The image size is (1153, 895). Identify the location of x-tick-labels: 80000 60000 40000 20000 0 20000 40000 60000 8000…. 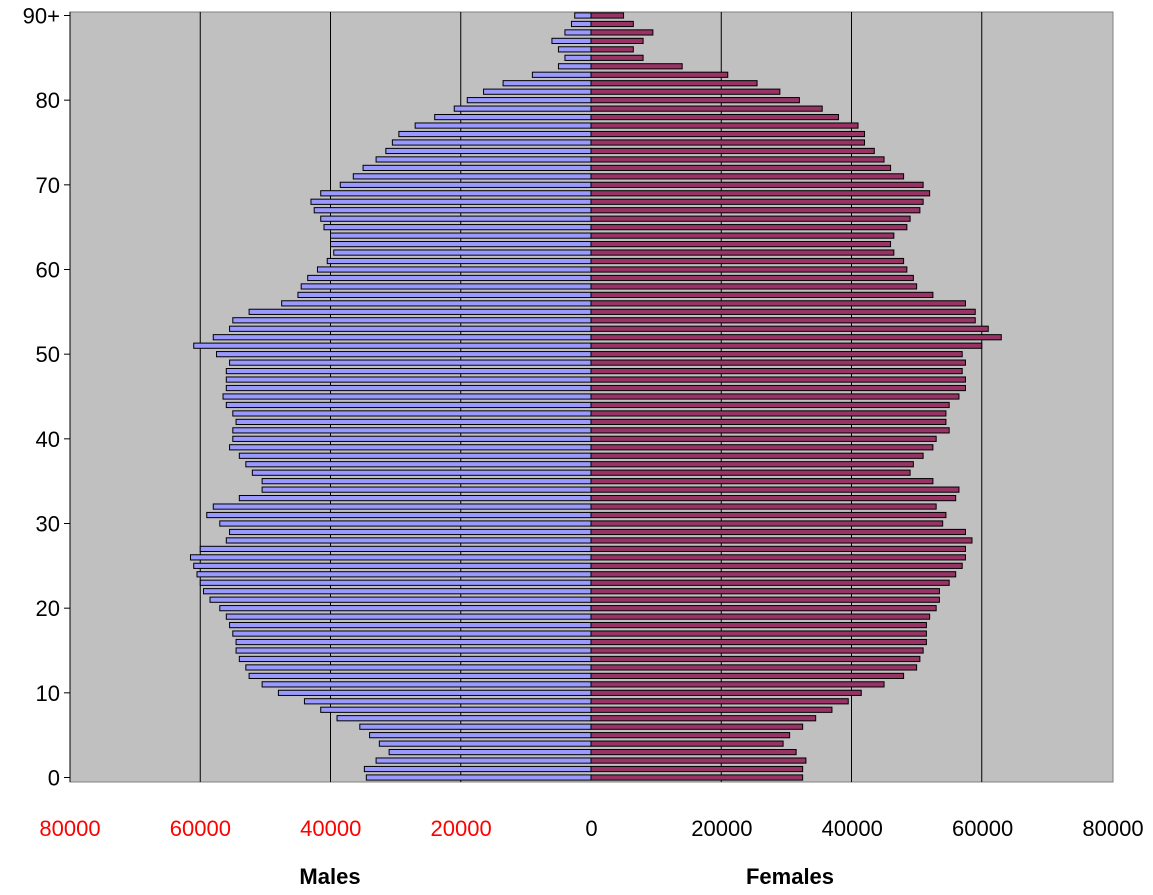
(591, 828).